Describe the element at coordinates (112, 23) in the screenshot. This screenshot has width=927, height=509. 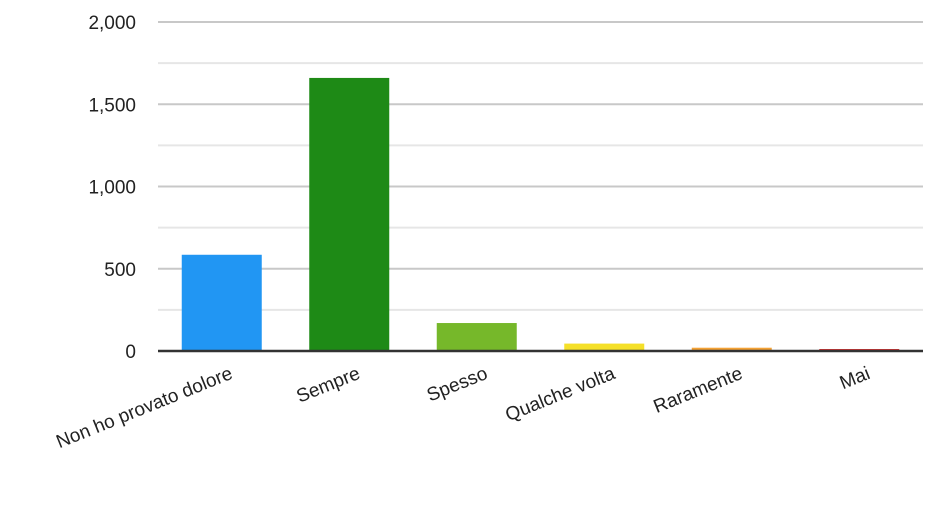
I see `y-tick-label: 2,000` at that location.